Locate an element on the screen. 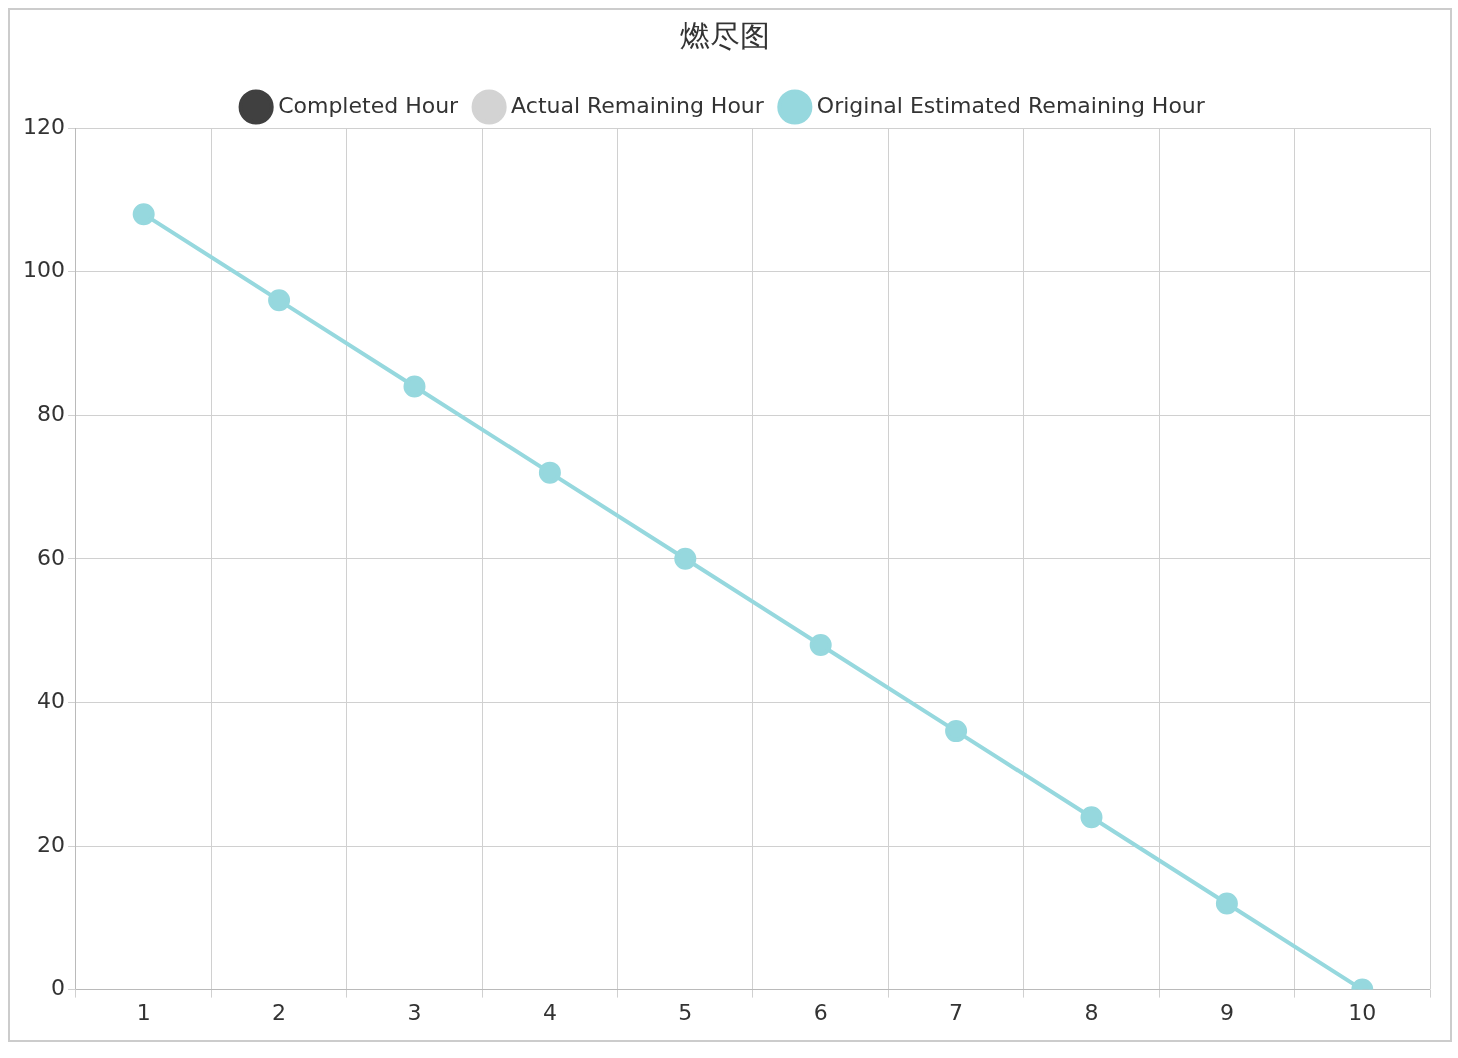 The width and height of the screenshot is (1458, 1058). x-tick-label: 8 is located at coordinates (1091, 1012).